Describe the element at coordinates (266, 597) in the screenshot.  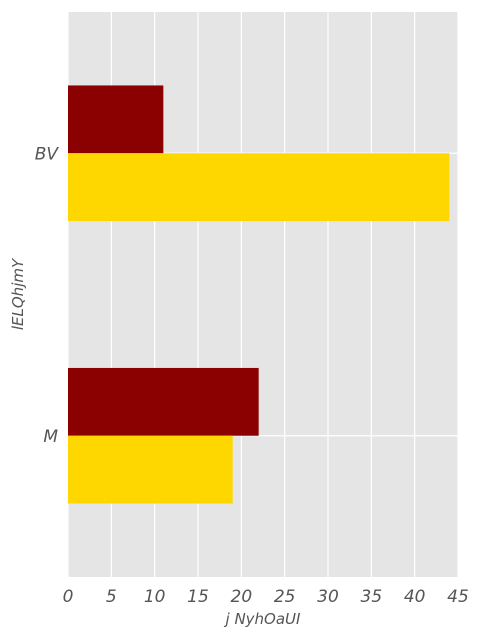
I see `x-tick-labels: 0 5 10 15 20 25 30 35 40 45` at that location.